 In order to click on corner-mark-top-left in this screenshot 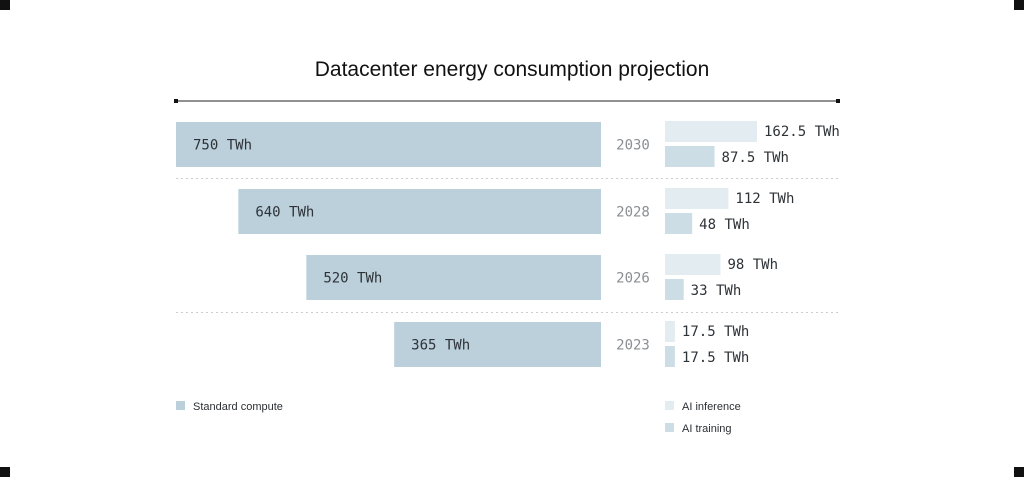, I will do `click(5, 5)`.